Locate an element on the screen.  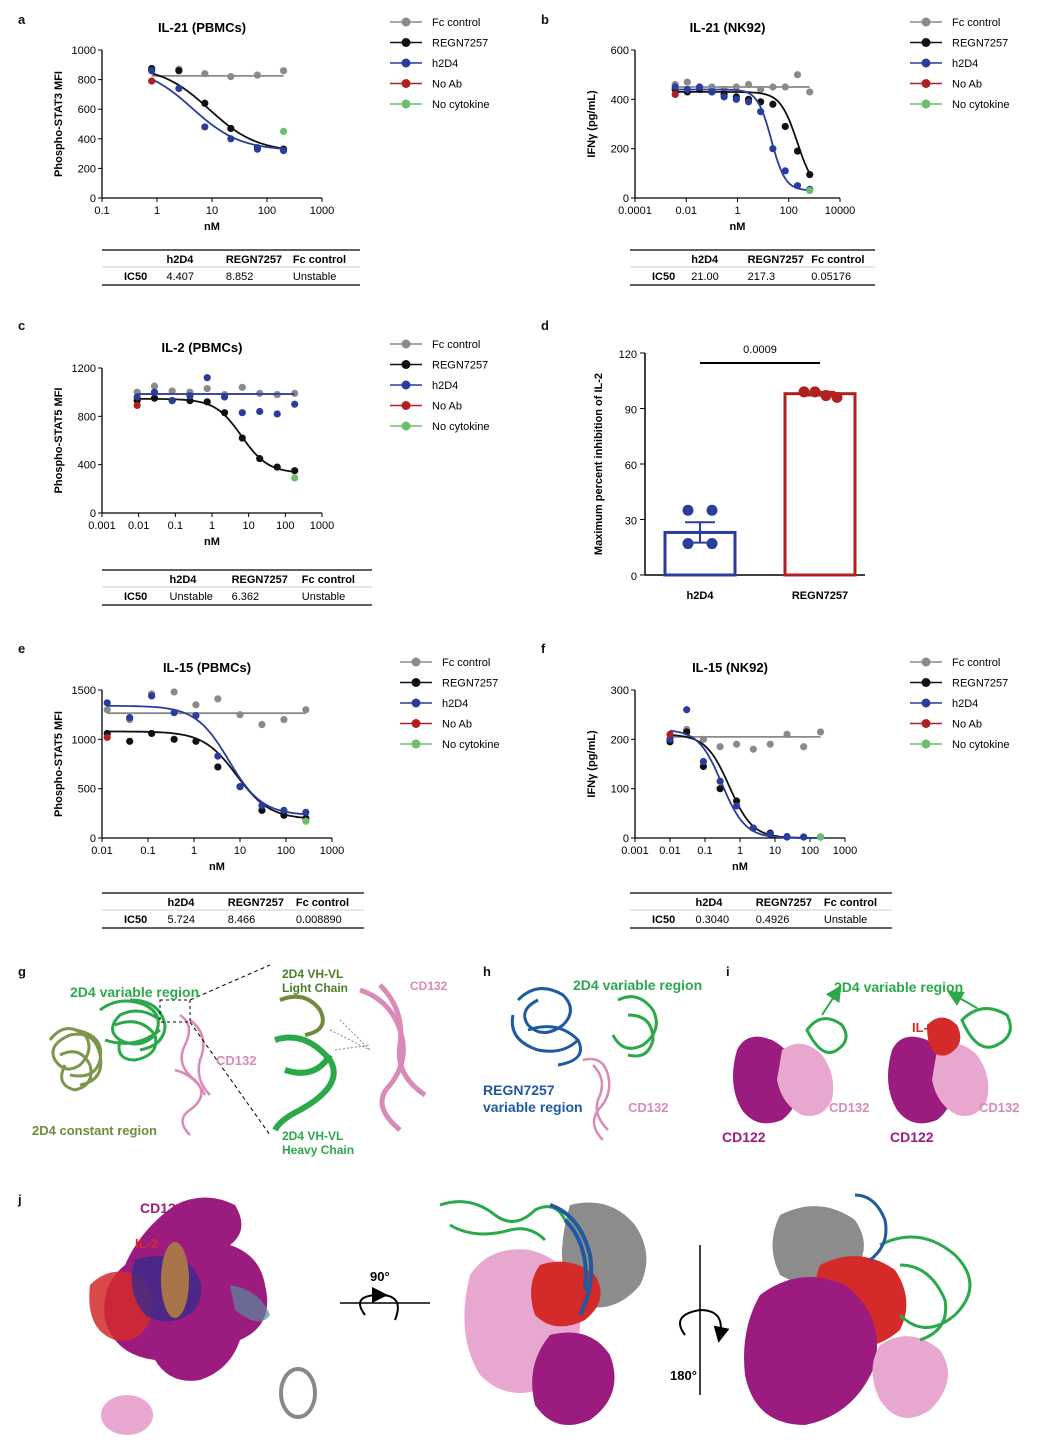
label-inset-heavy-1: 2D4 VH-VL is located at coordinates (312, 1136).